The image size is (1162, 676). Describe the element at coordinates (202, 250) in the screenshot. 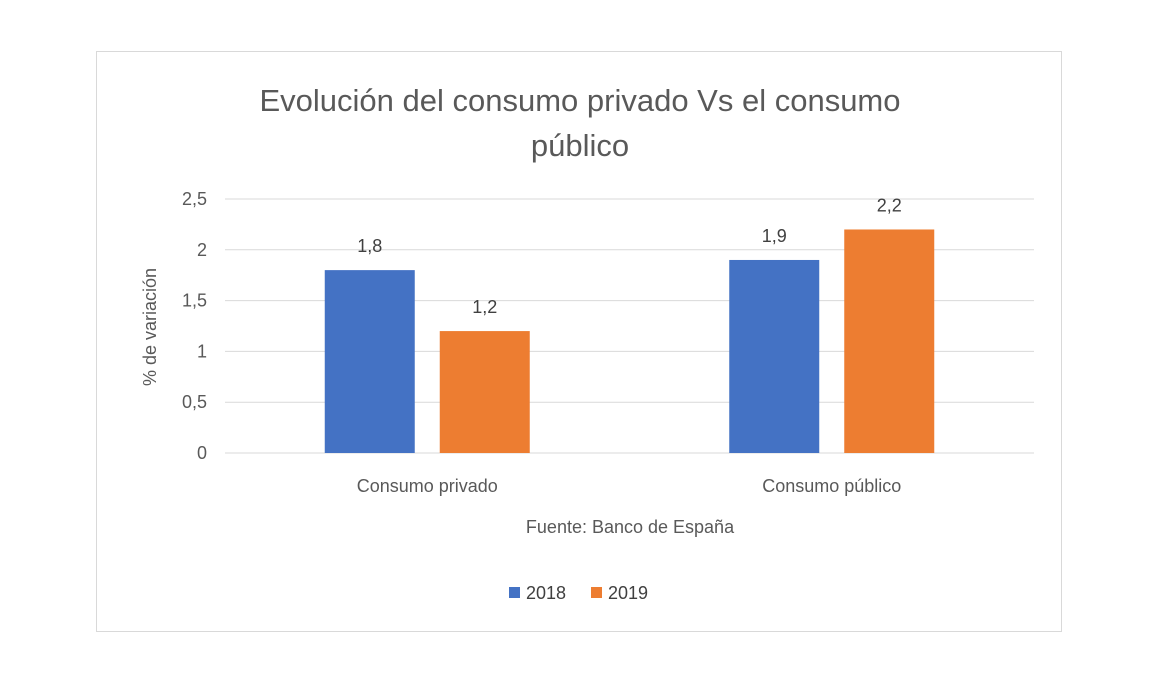

I see `y-tick-label: 2` at that location.